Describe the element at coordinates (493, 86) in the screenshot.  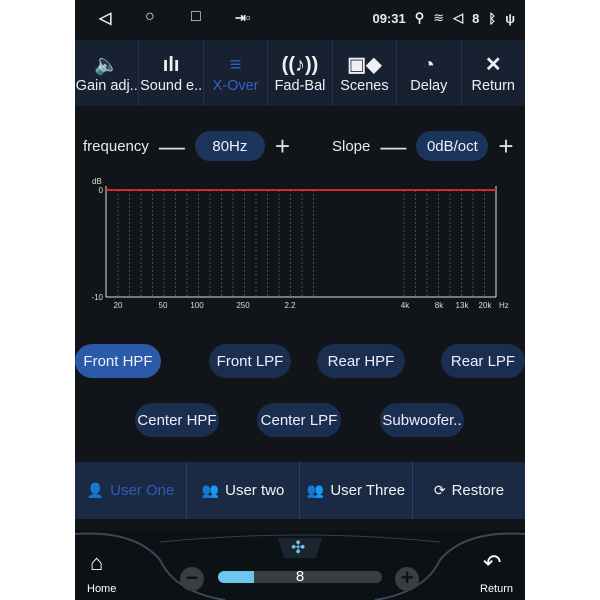
I see `tab-label: Return` at that location.